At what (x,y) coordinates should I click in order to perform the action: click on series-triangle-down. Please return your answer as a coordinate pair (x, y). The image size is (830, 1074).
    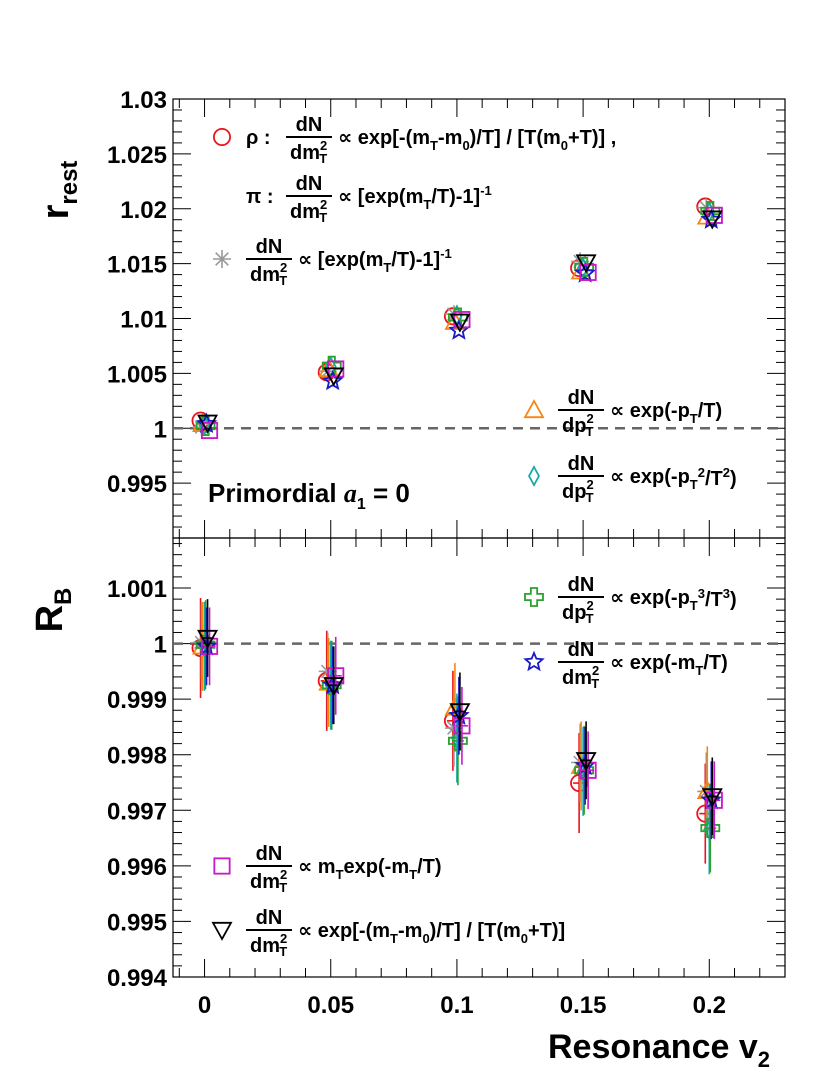
    Looking at the image, I should click on (460, 717).